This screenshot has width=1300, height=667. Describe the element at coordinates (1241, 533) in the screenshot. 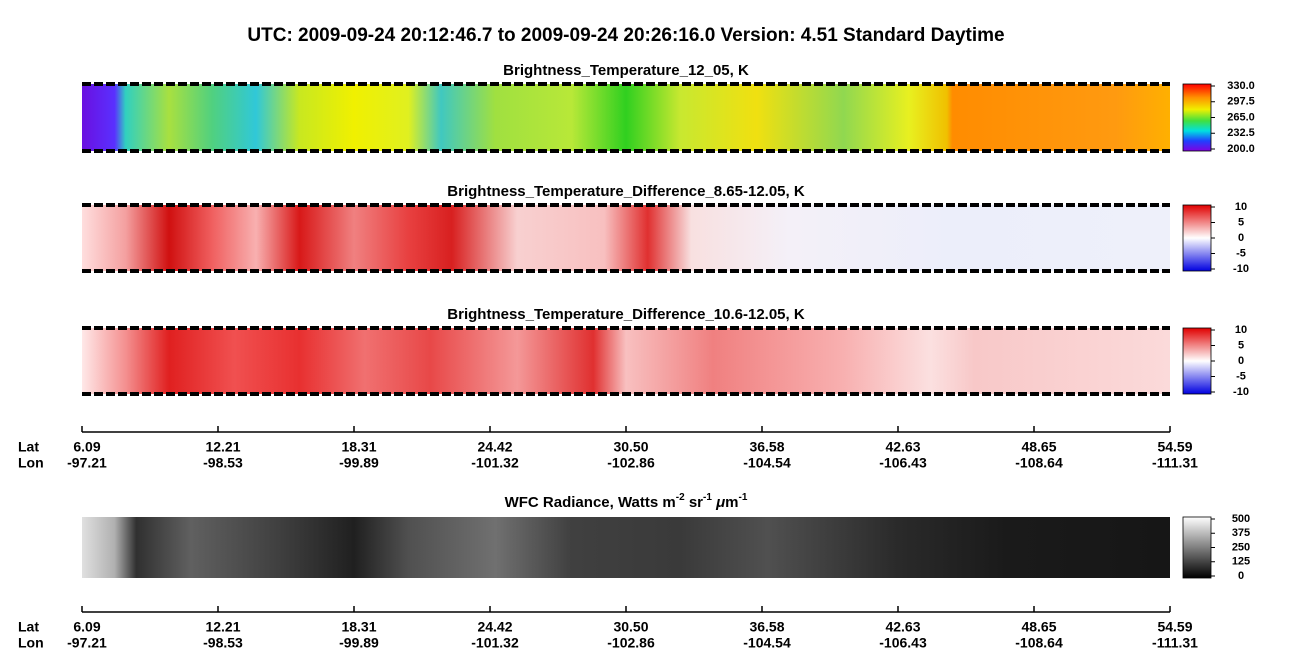

I see `colorbar-label: 375` at that location.